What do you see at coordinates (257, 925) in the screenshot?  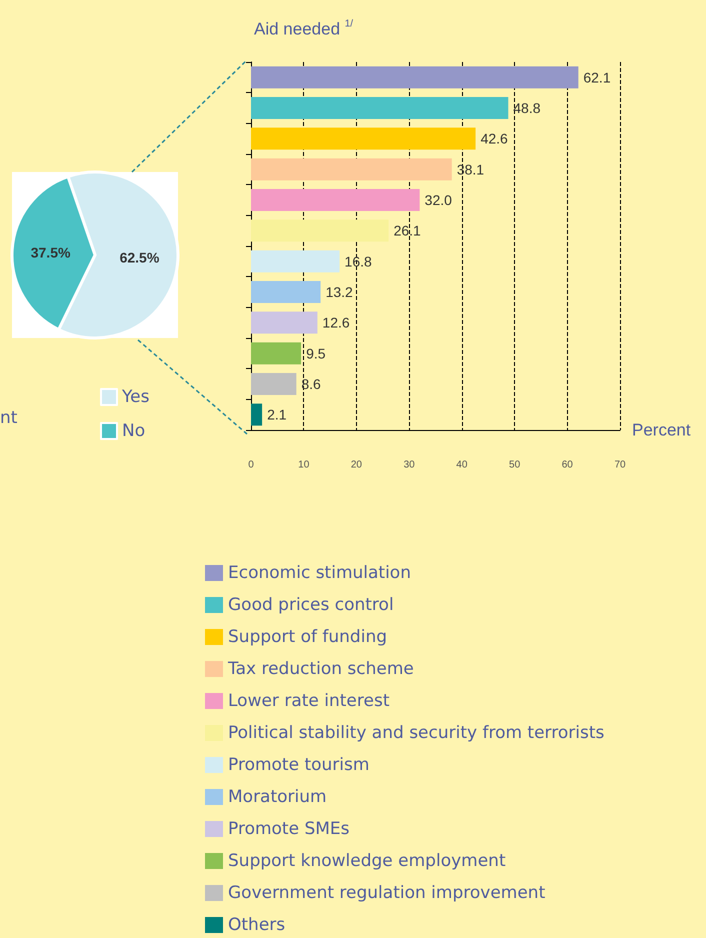 I see `legend-label: Others` at bounding box center [257, 925].